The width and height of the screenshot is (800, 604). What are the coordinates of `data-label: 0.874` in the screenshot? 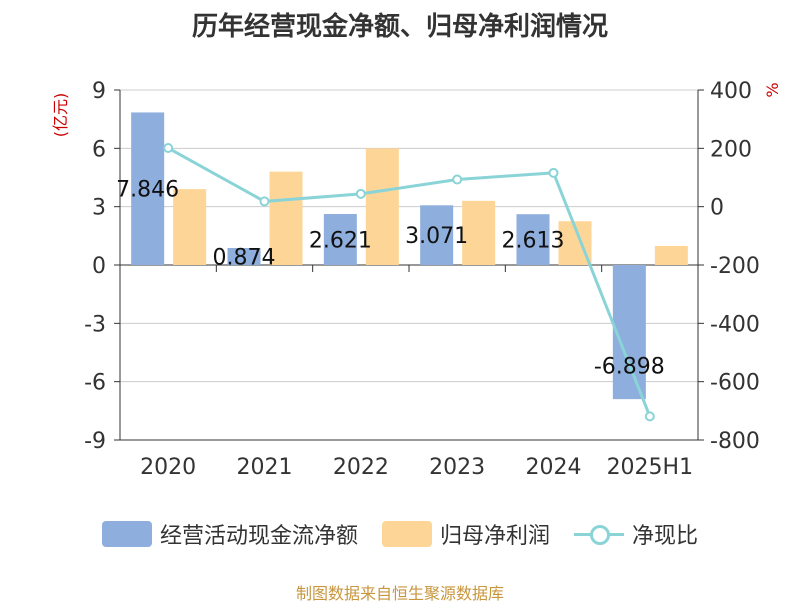 It's located at (244, 258).